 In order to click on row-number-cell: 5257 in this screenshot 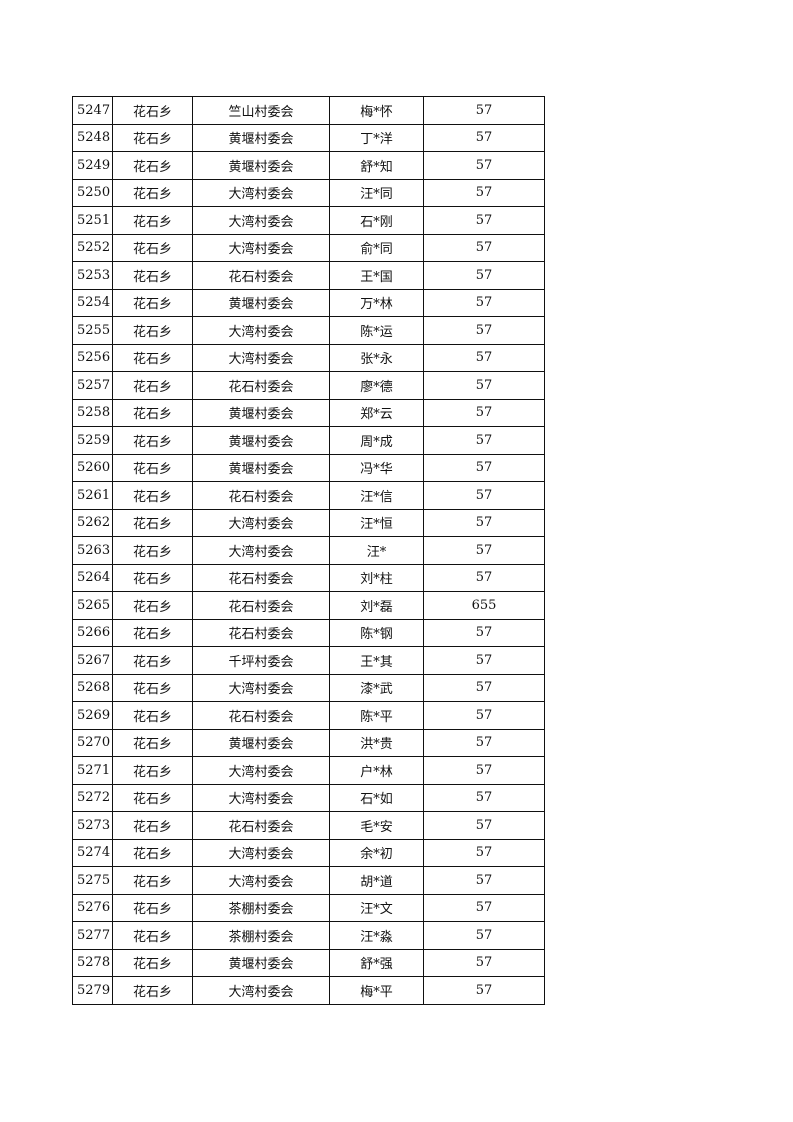, I will do `click(92, 385)`.